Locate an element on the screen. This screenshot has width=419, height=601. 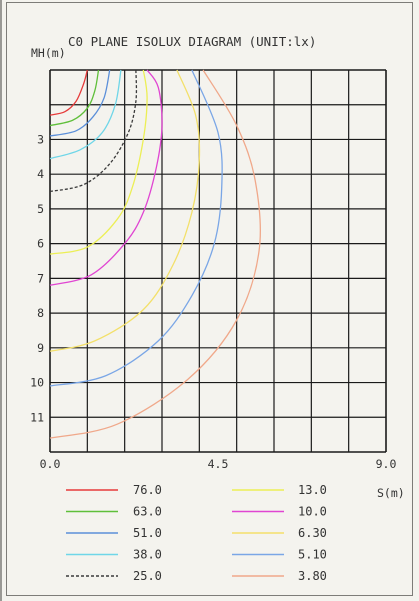
chart-legend: 76.0 63.0 51.0 38.0 25.0 13.0 10.0 6.30 5.10 3.80 is located at coordinates (196, 533).